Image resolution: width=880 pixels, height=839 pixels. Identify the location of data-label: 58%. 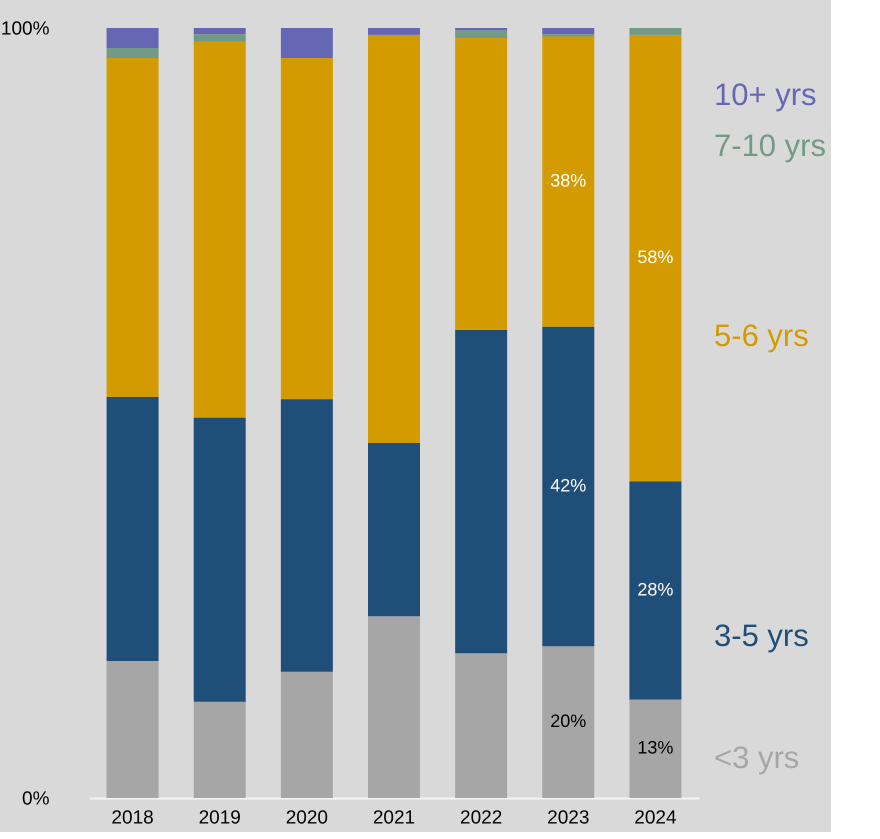
(655, 257).